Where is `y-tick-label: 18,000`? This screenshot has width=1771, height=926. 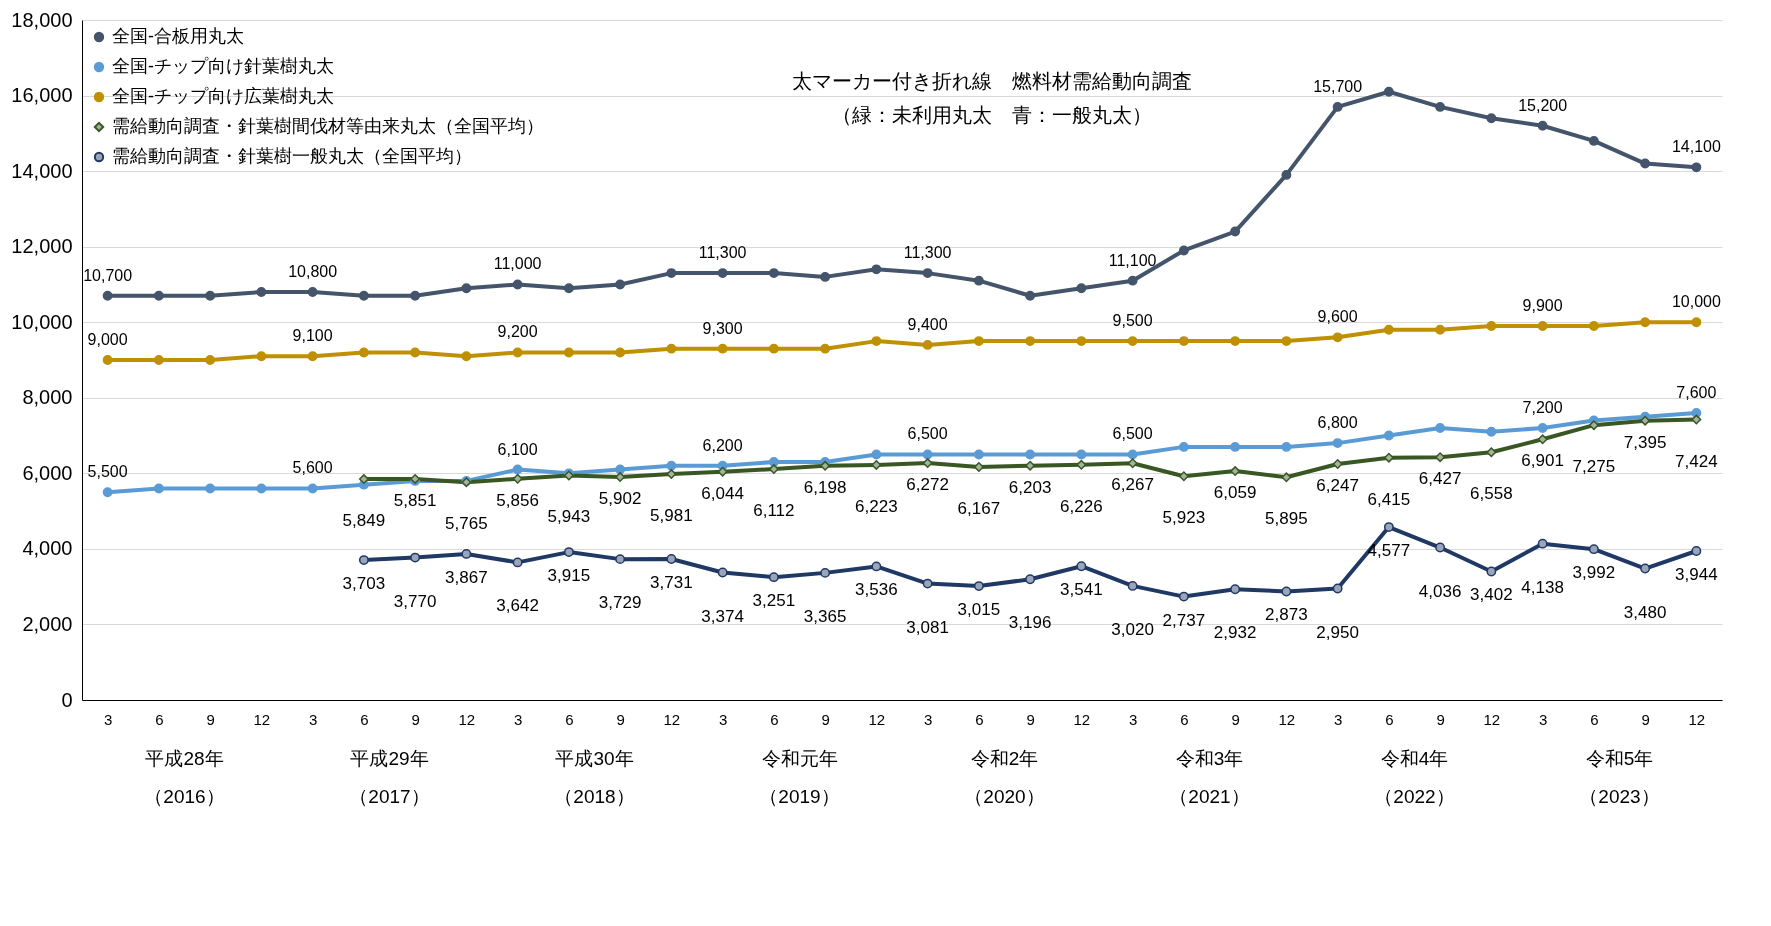
y-tick-label: 18,000 is located at coordinates (42, 19).